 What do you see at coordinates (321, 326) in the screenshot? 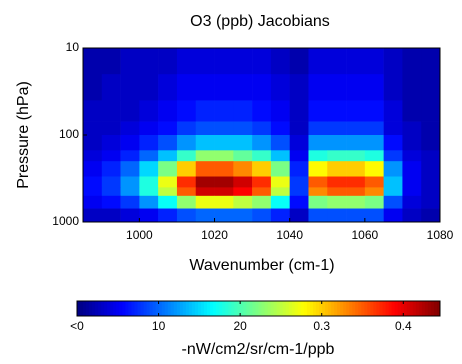
I see `colorbar-tick-label: 0.3` at bounding box center [321, 326].